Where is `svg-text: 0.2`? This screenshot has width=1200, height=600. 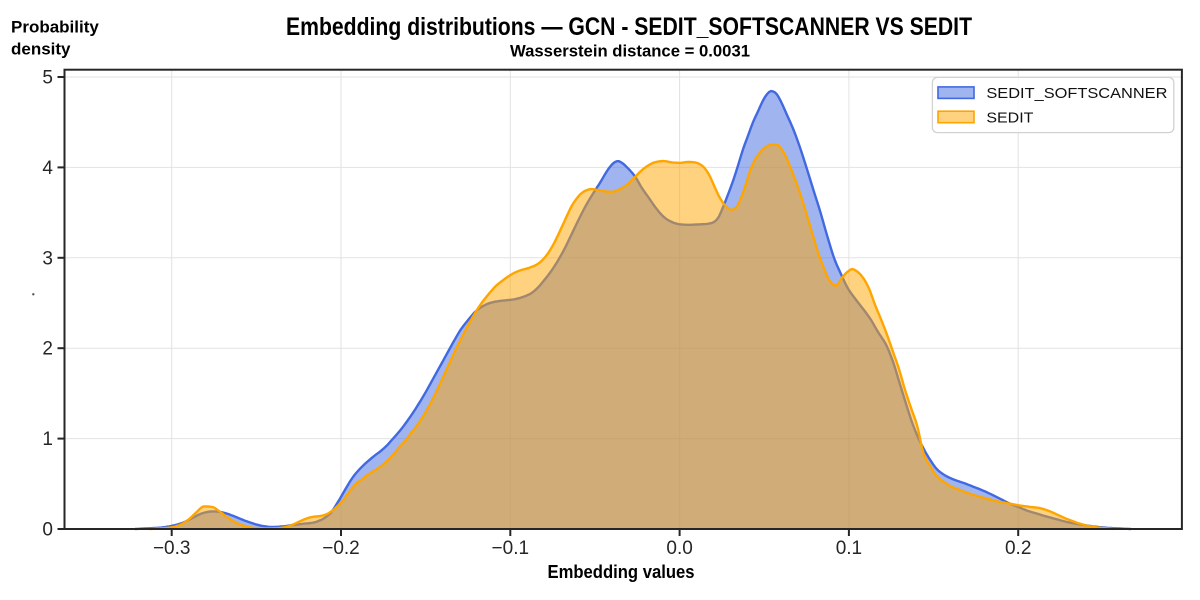 svg-text: 0.2 is located at coordinates (1018, 548).